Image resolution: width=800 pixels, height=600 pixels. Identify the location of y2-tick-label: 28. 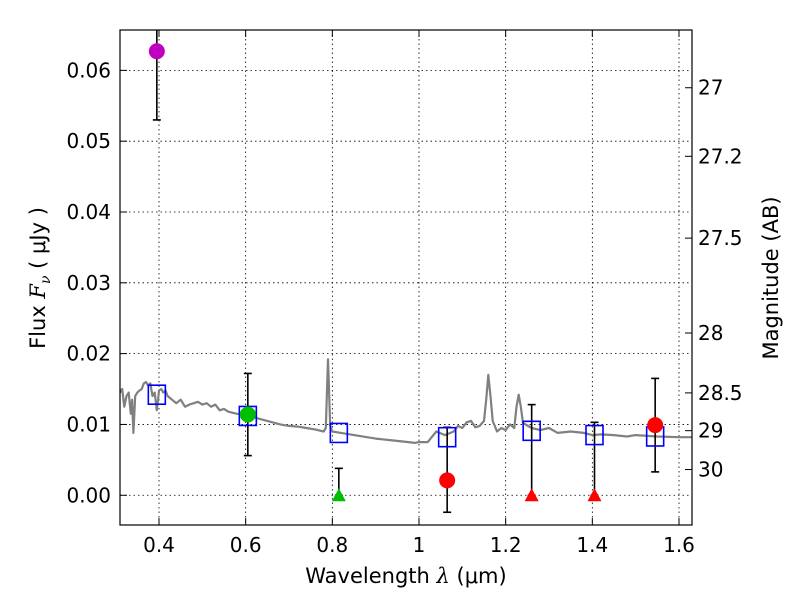
(710, 333).